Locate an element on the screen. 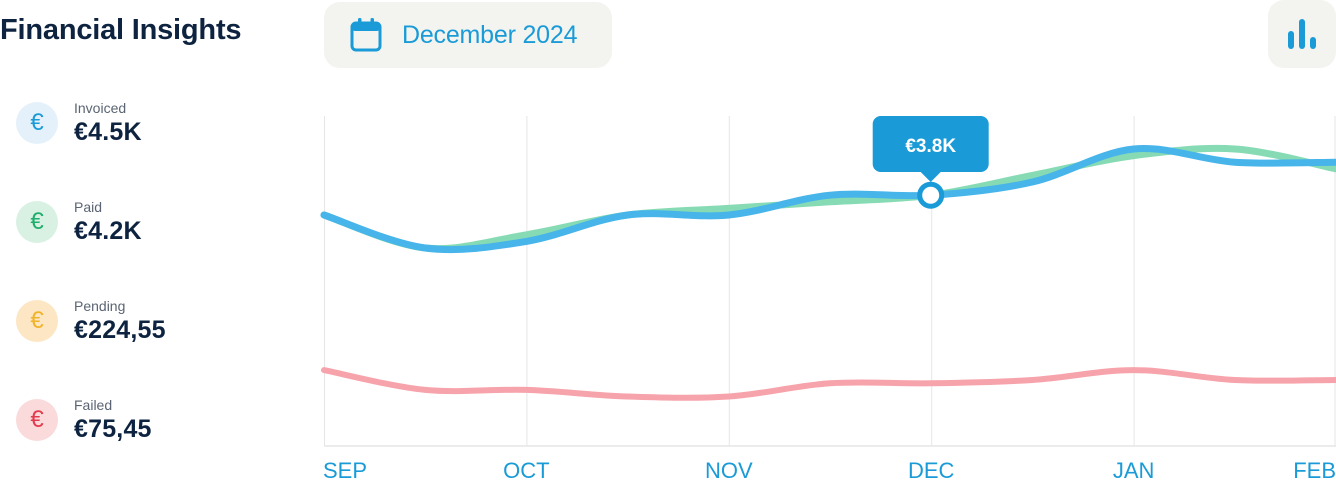 The width and height of the screenshot is (1336, 494). tooltip-pointer is located at coordinates (930, 177).